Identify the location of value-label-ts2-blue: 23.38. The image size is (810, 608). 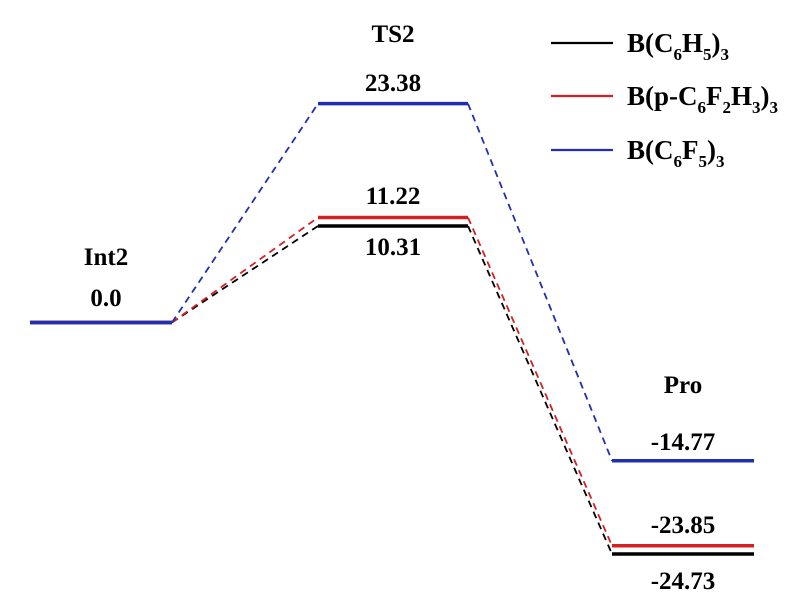
(393, 83).